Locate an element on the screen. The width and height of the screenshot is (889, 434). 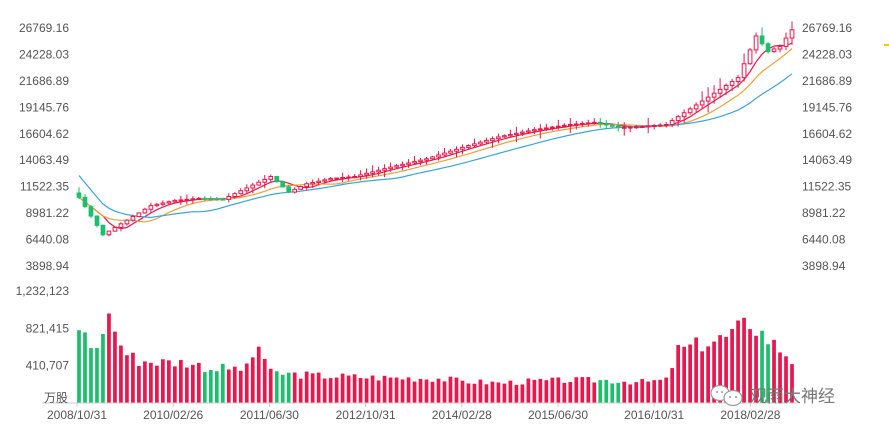
volume-tick-label: 1,232,123 is located at coordinates (43, 291).